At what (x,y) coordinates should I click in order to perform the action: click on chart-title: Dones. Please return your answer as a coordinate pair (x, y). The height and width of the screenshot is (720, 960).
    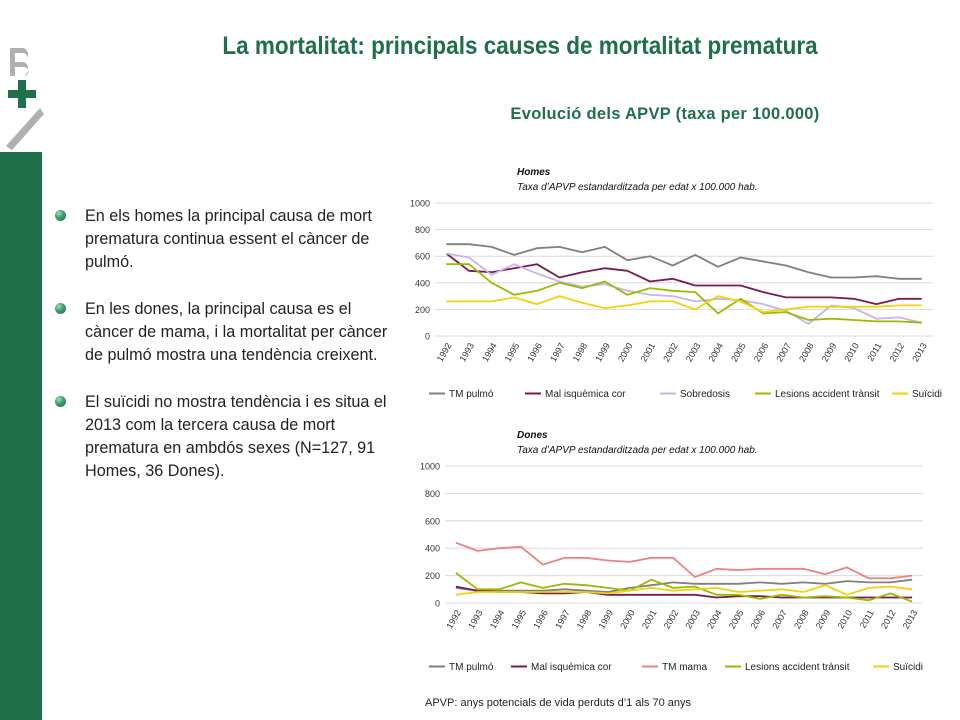
    Looking at the image, I should click on (532, 435).